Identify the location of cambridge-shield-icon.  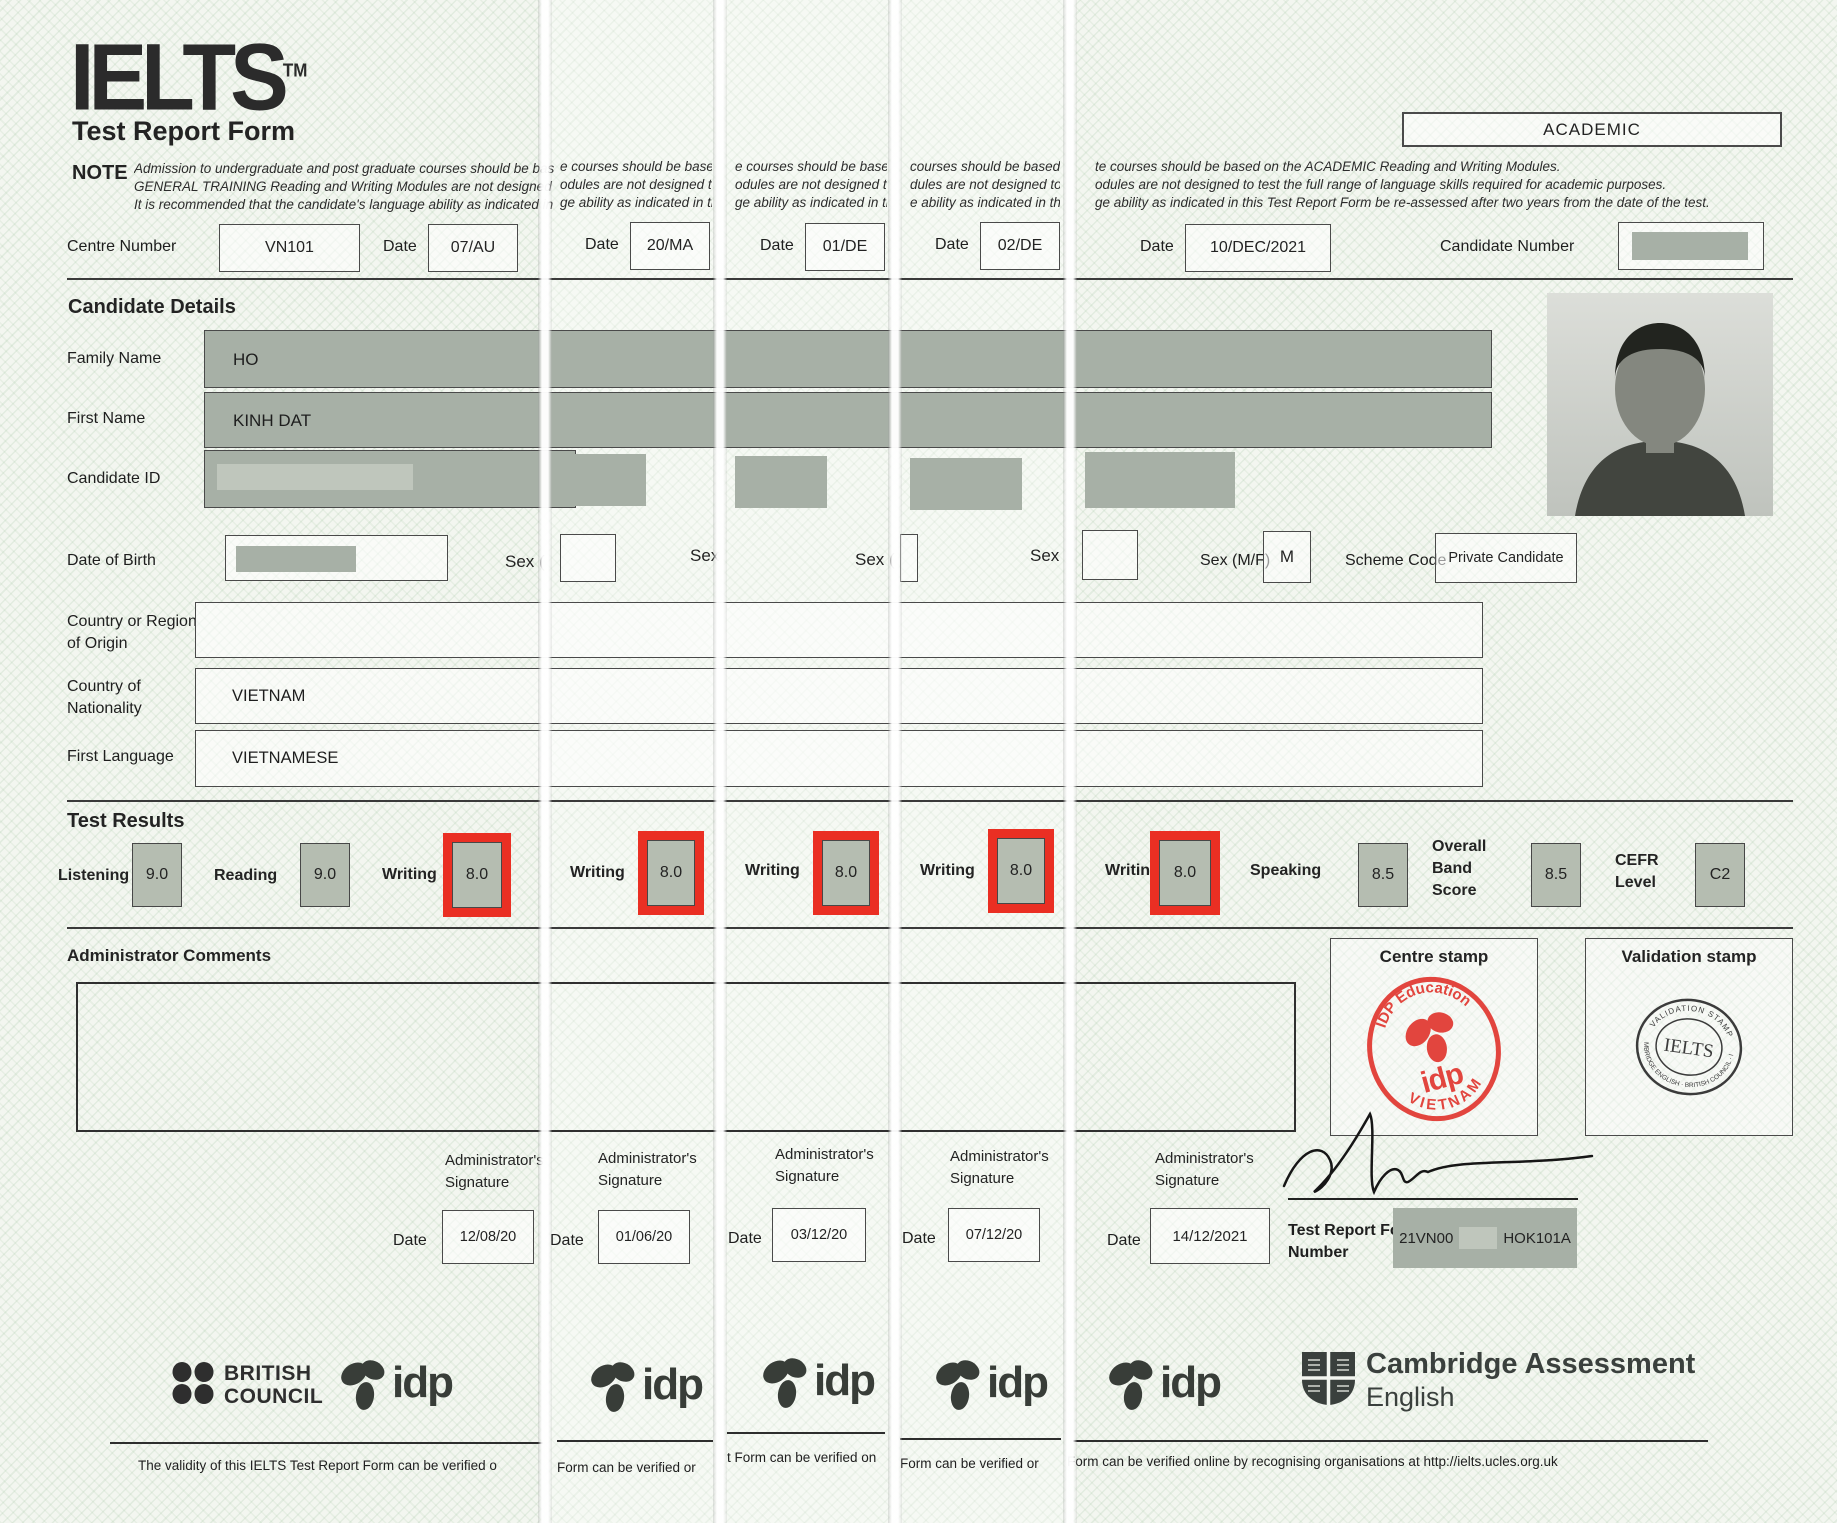
(1328, 1378).